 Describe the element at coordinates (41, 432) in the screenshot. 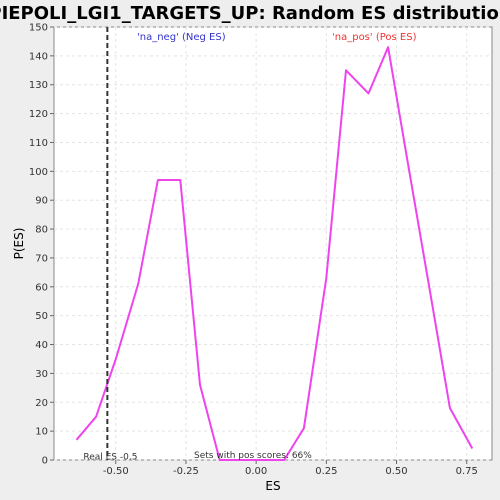

I see `y-tick-label: 10` at that location.